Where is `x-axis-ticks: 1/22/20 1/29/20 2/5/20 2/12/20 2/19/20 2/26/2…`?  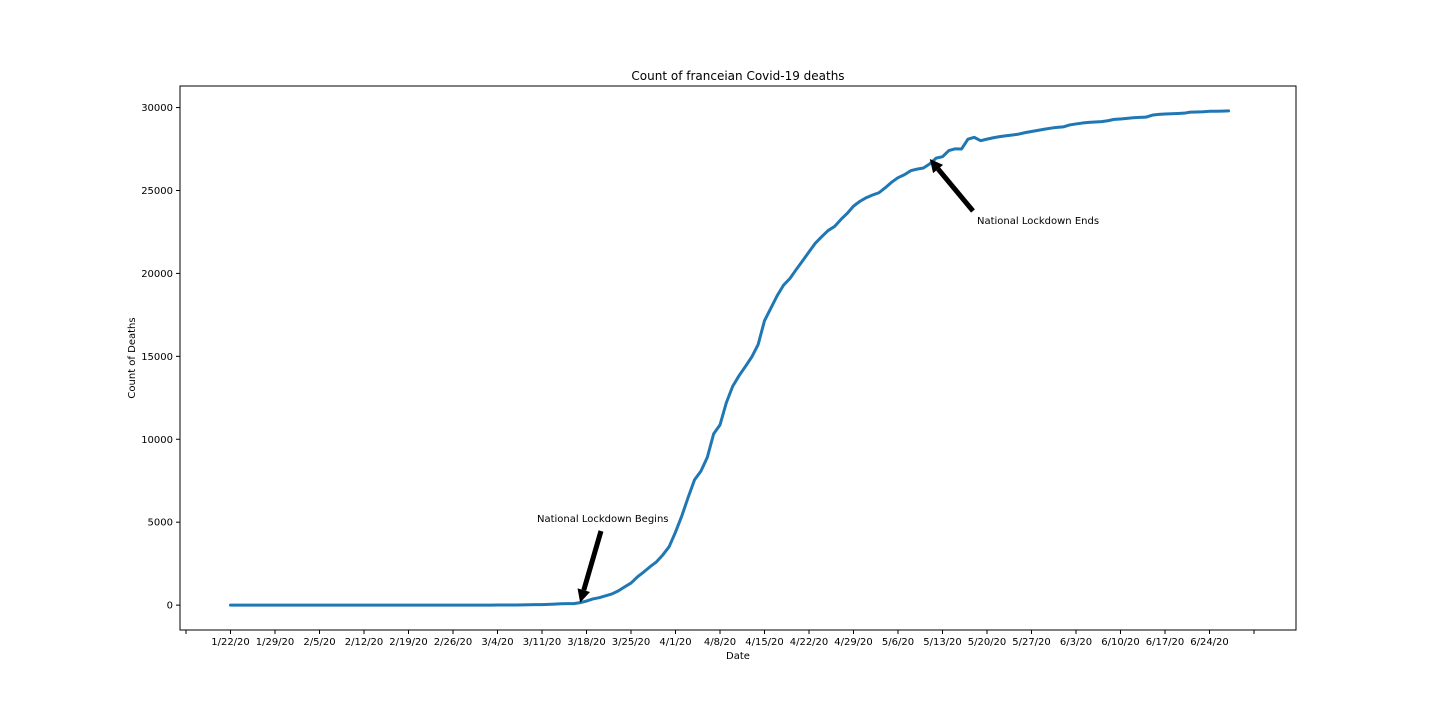 x-axis-ticks: 1/22/20 1/29/20 2/5/20 2/12/20 2/19/20 2/26/2… is located at coordinates (720, 639).